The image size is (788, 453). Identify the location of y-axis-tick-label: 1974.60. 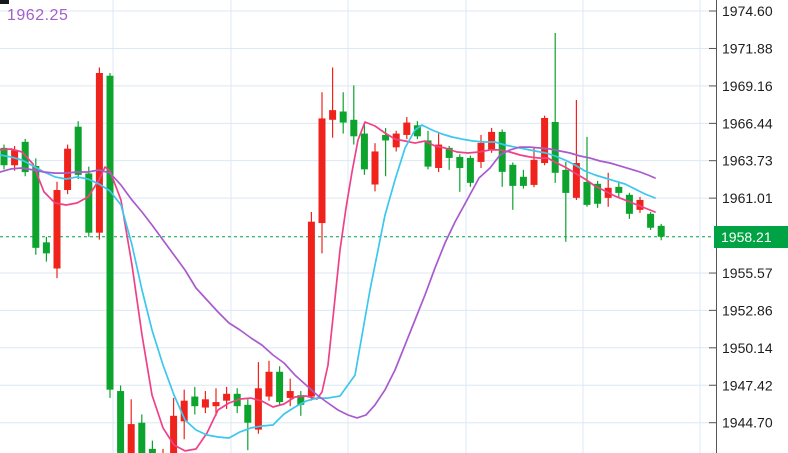
(747, 11).